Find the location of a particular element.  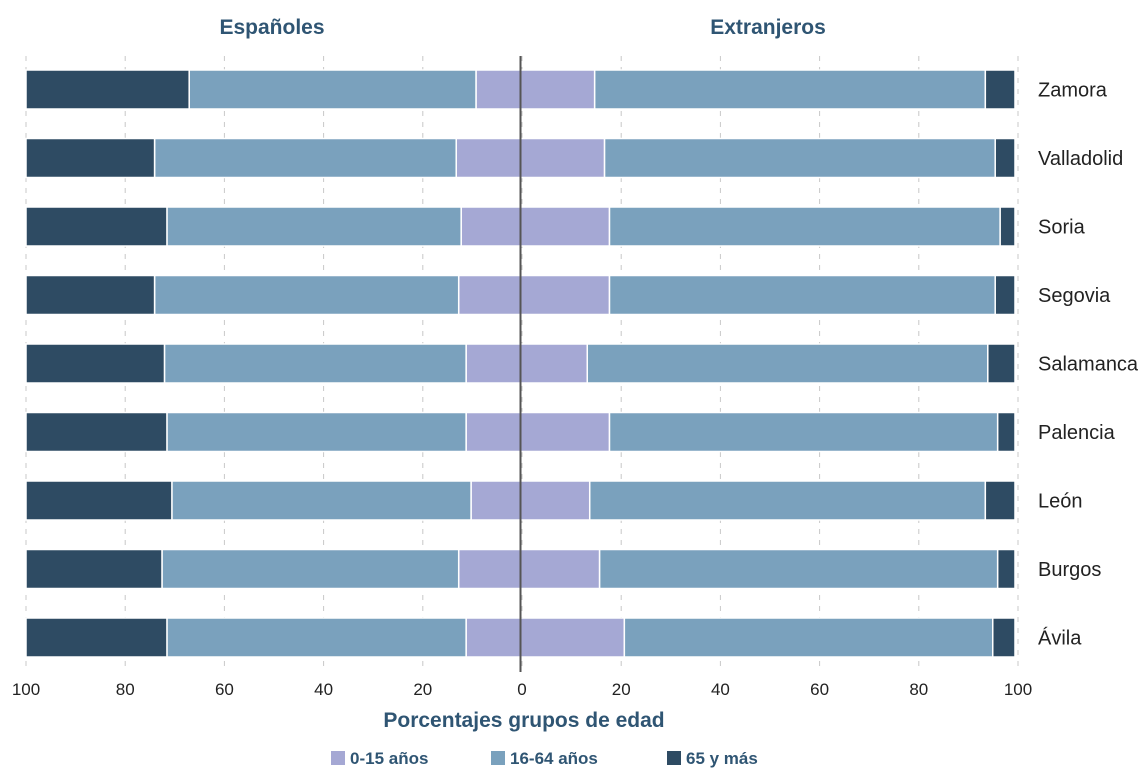

category-label: Burgos is located at coordinates (1069, 570).